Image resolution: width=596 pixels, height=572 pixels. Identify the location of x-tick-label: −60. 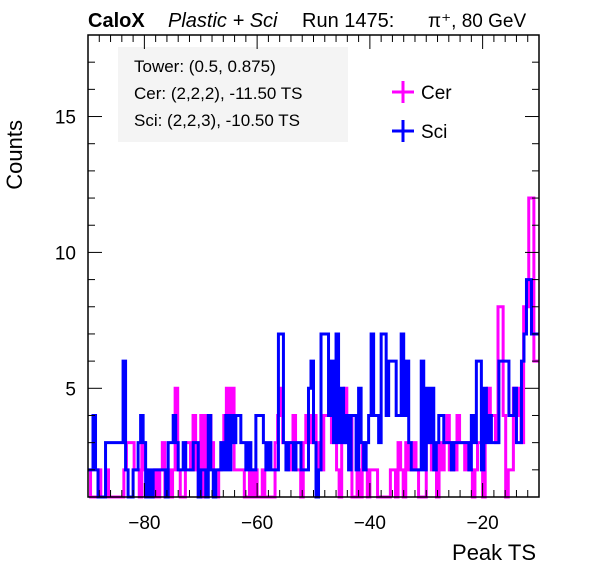
(257, 523).